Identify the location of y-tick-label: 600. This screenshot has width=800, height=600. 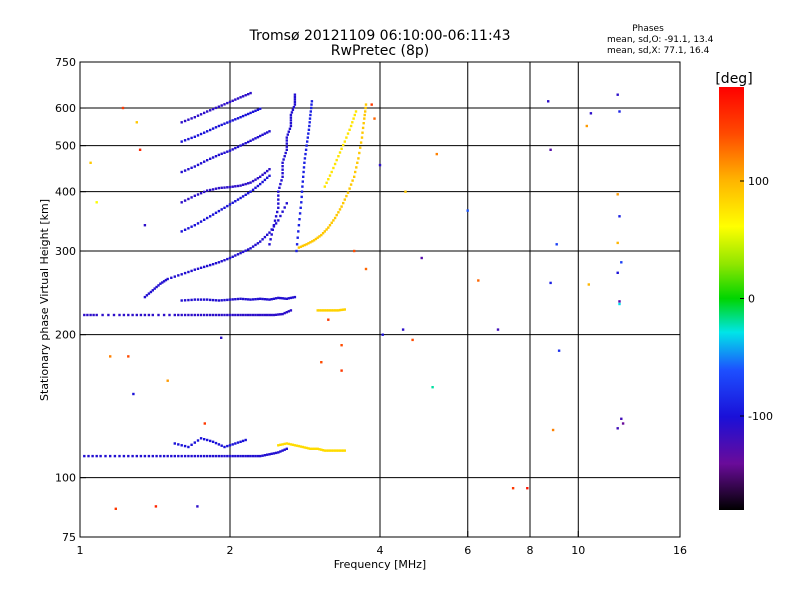
(65, 108).